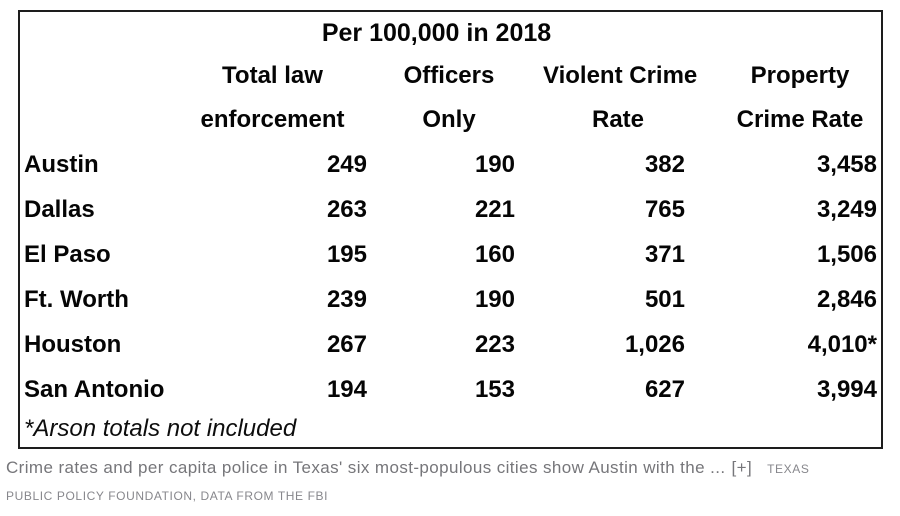 The width and height of the screenshot is (900, 516). Describe the element at coordinates (664, 164) in the screenshot. I see `violent-crime-rate-value: 382` at that location.